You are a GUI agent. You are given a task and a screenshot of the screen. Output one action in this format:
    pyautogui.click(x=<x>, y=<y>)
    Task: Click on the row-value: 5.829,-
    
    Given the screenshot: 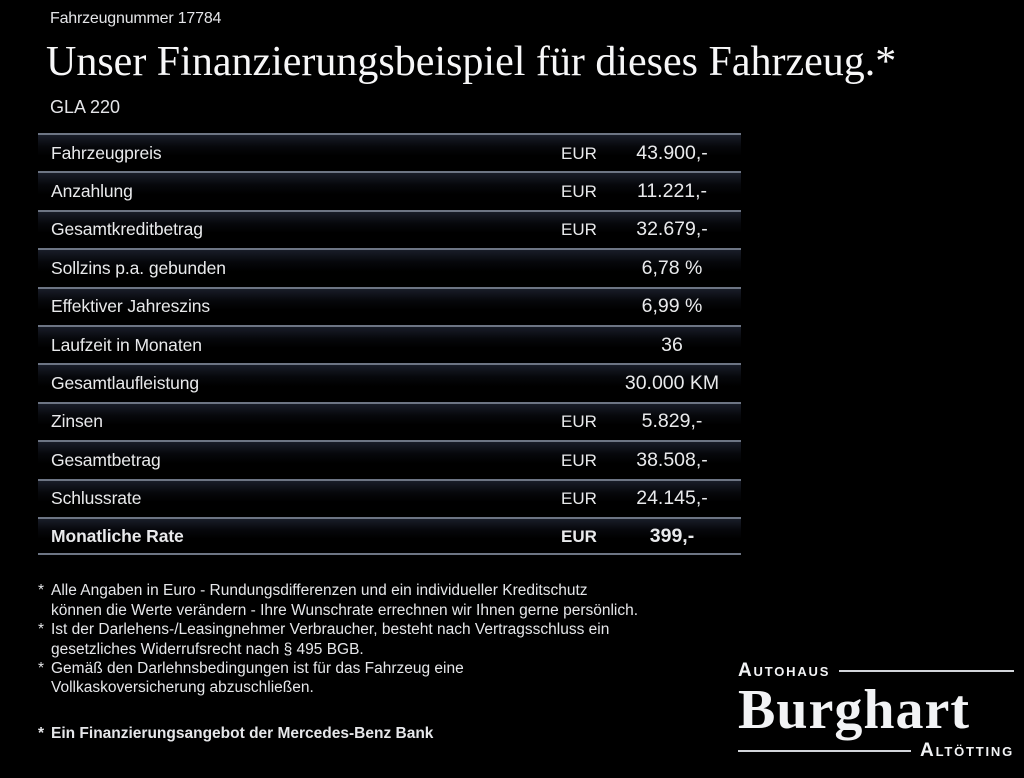 What is the action you would take?
    pyautogui.click(x=672, y=421)
    